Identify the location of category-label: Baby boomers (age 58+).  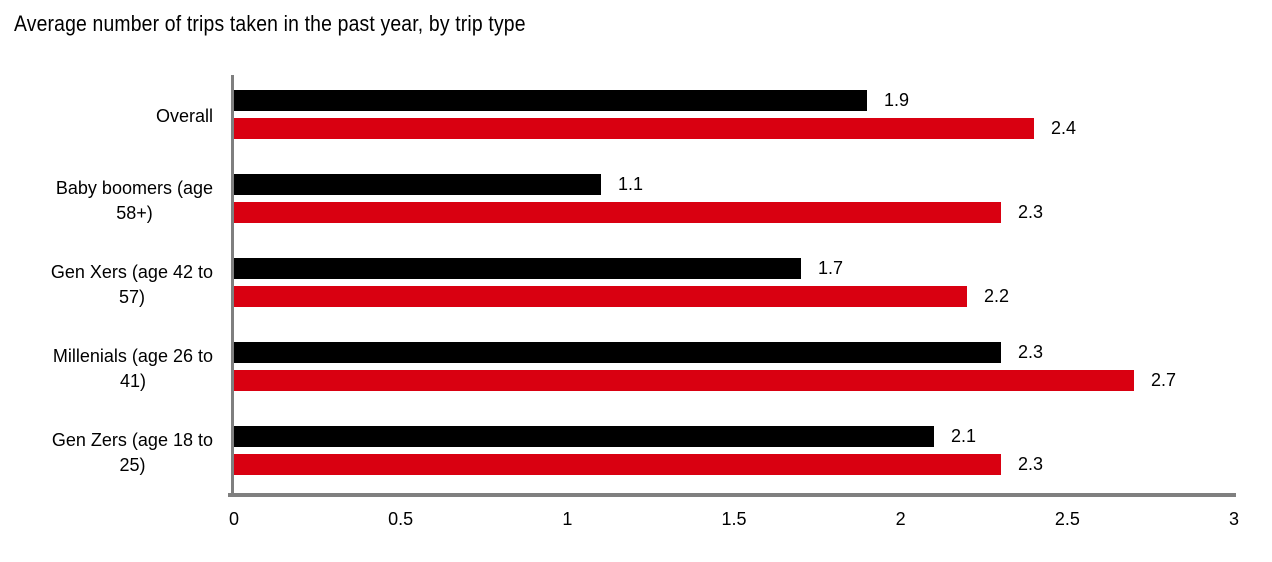
(106, 201).